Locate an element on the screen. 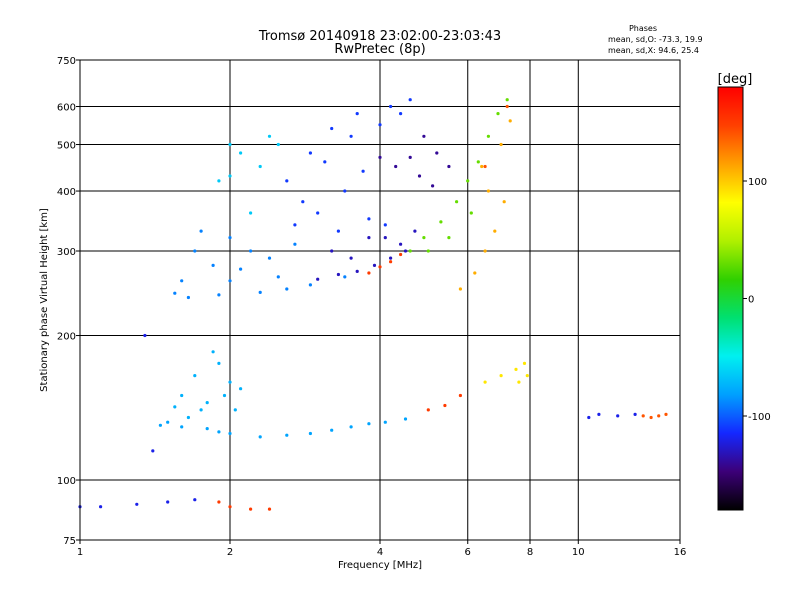 This screenshot has width=800, height=600. x-tick-label: 16 is located at coordinates (680, 552).